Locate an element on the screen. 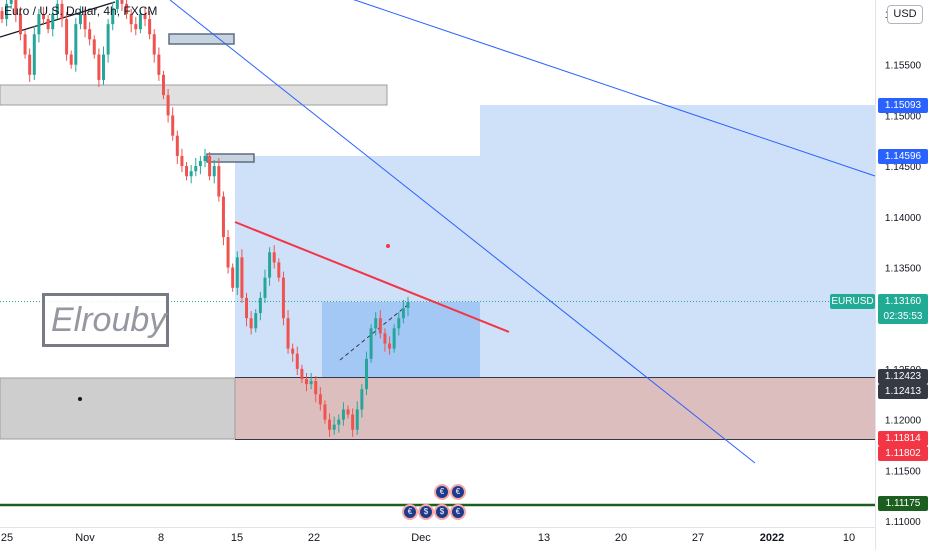  price-label-red: 1.11802 is located at coordinates (903, 453).